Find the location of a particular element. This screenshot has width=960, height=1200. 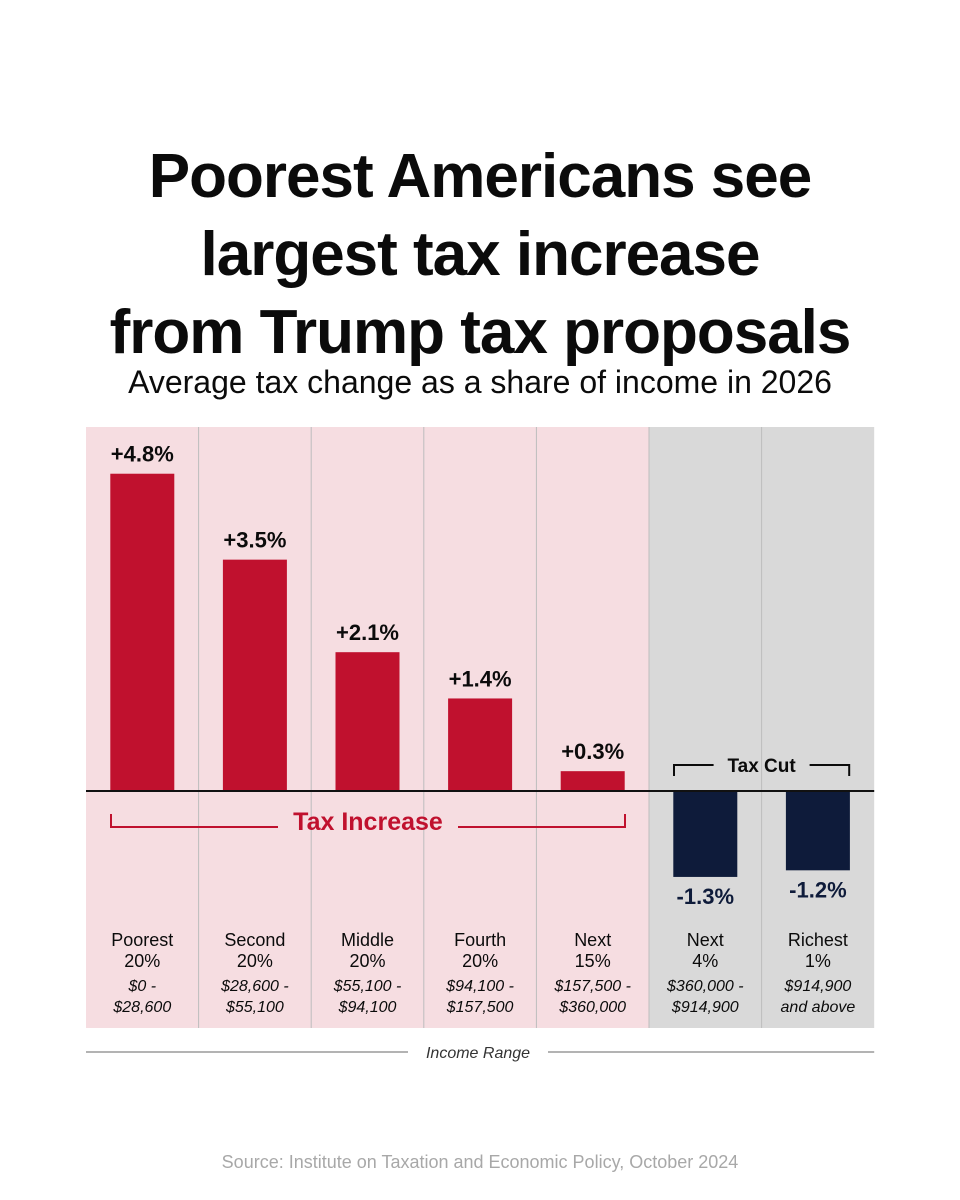

income-range-label: $360,000 is located at coordinates (592, 1007).